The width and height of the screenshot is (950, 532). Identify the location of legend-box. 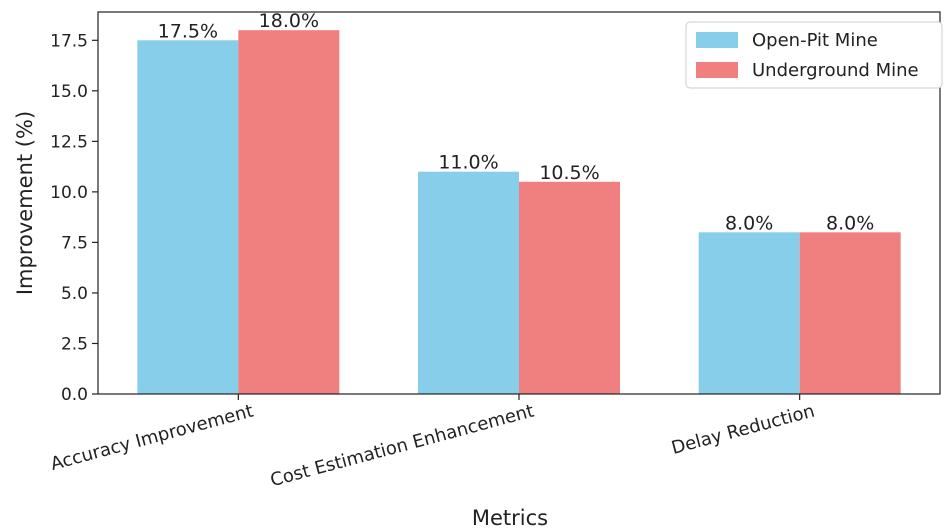
(814, 55).